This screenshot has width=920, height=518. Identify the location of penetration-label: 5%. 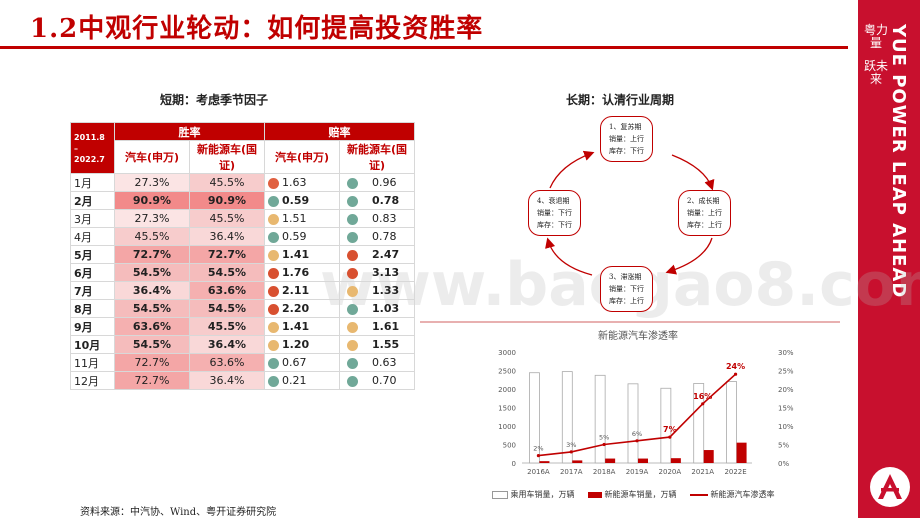
(604, 438).